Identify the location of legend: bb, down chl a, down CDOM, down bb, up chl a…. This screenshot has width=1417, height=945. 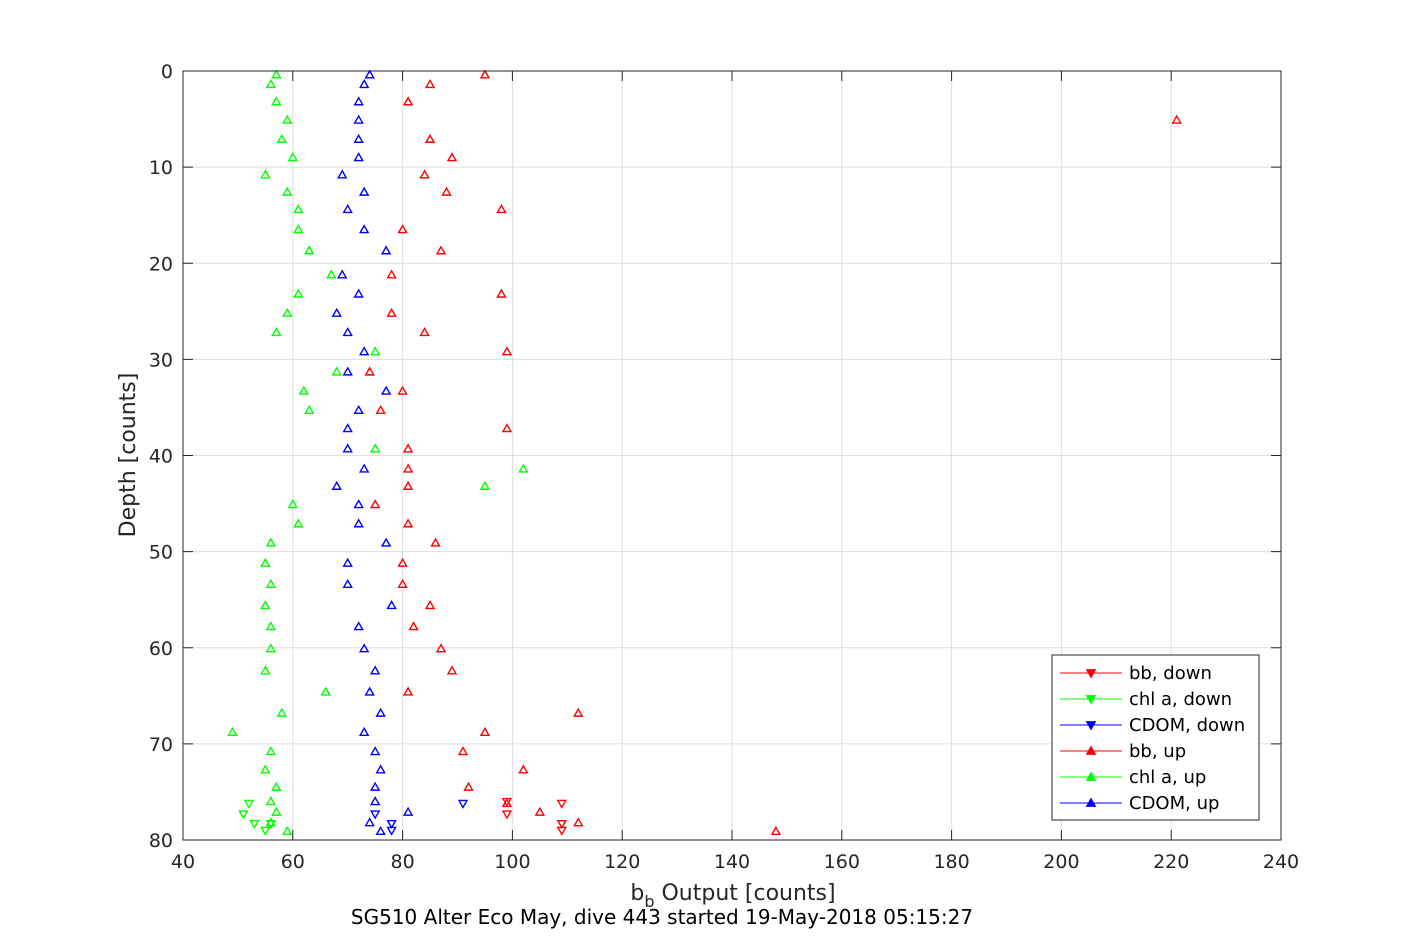
(1155, 737).